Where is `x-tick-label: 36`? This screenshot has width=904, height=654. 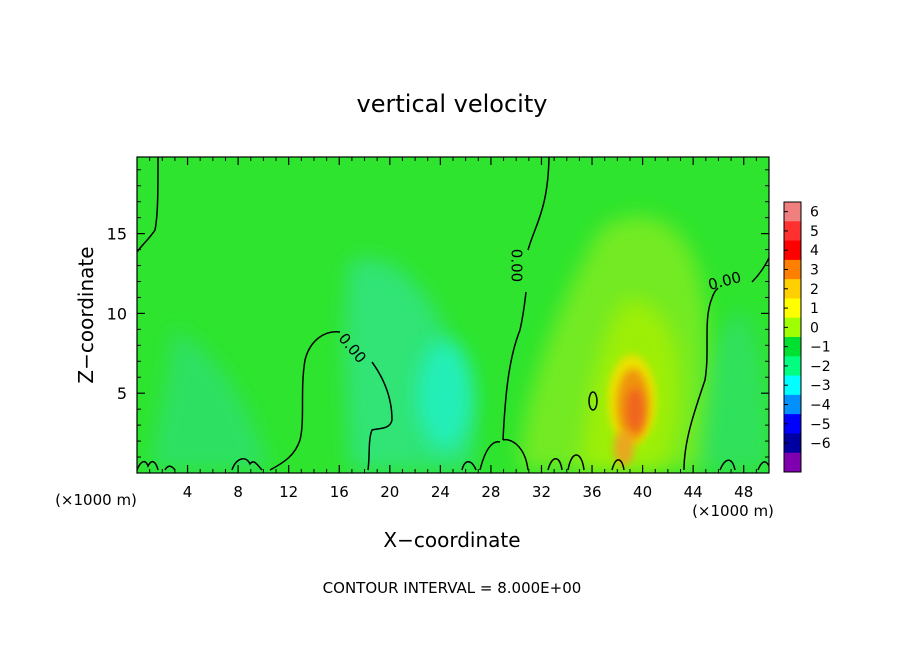
x-tick-label: 36 is located at coordinates (591, 492).